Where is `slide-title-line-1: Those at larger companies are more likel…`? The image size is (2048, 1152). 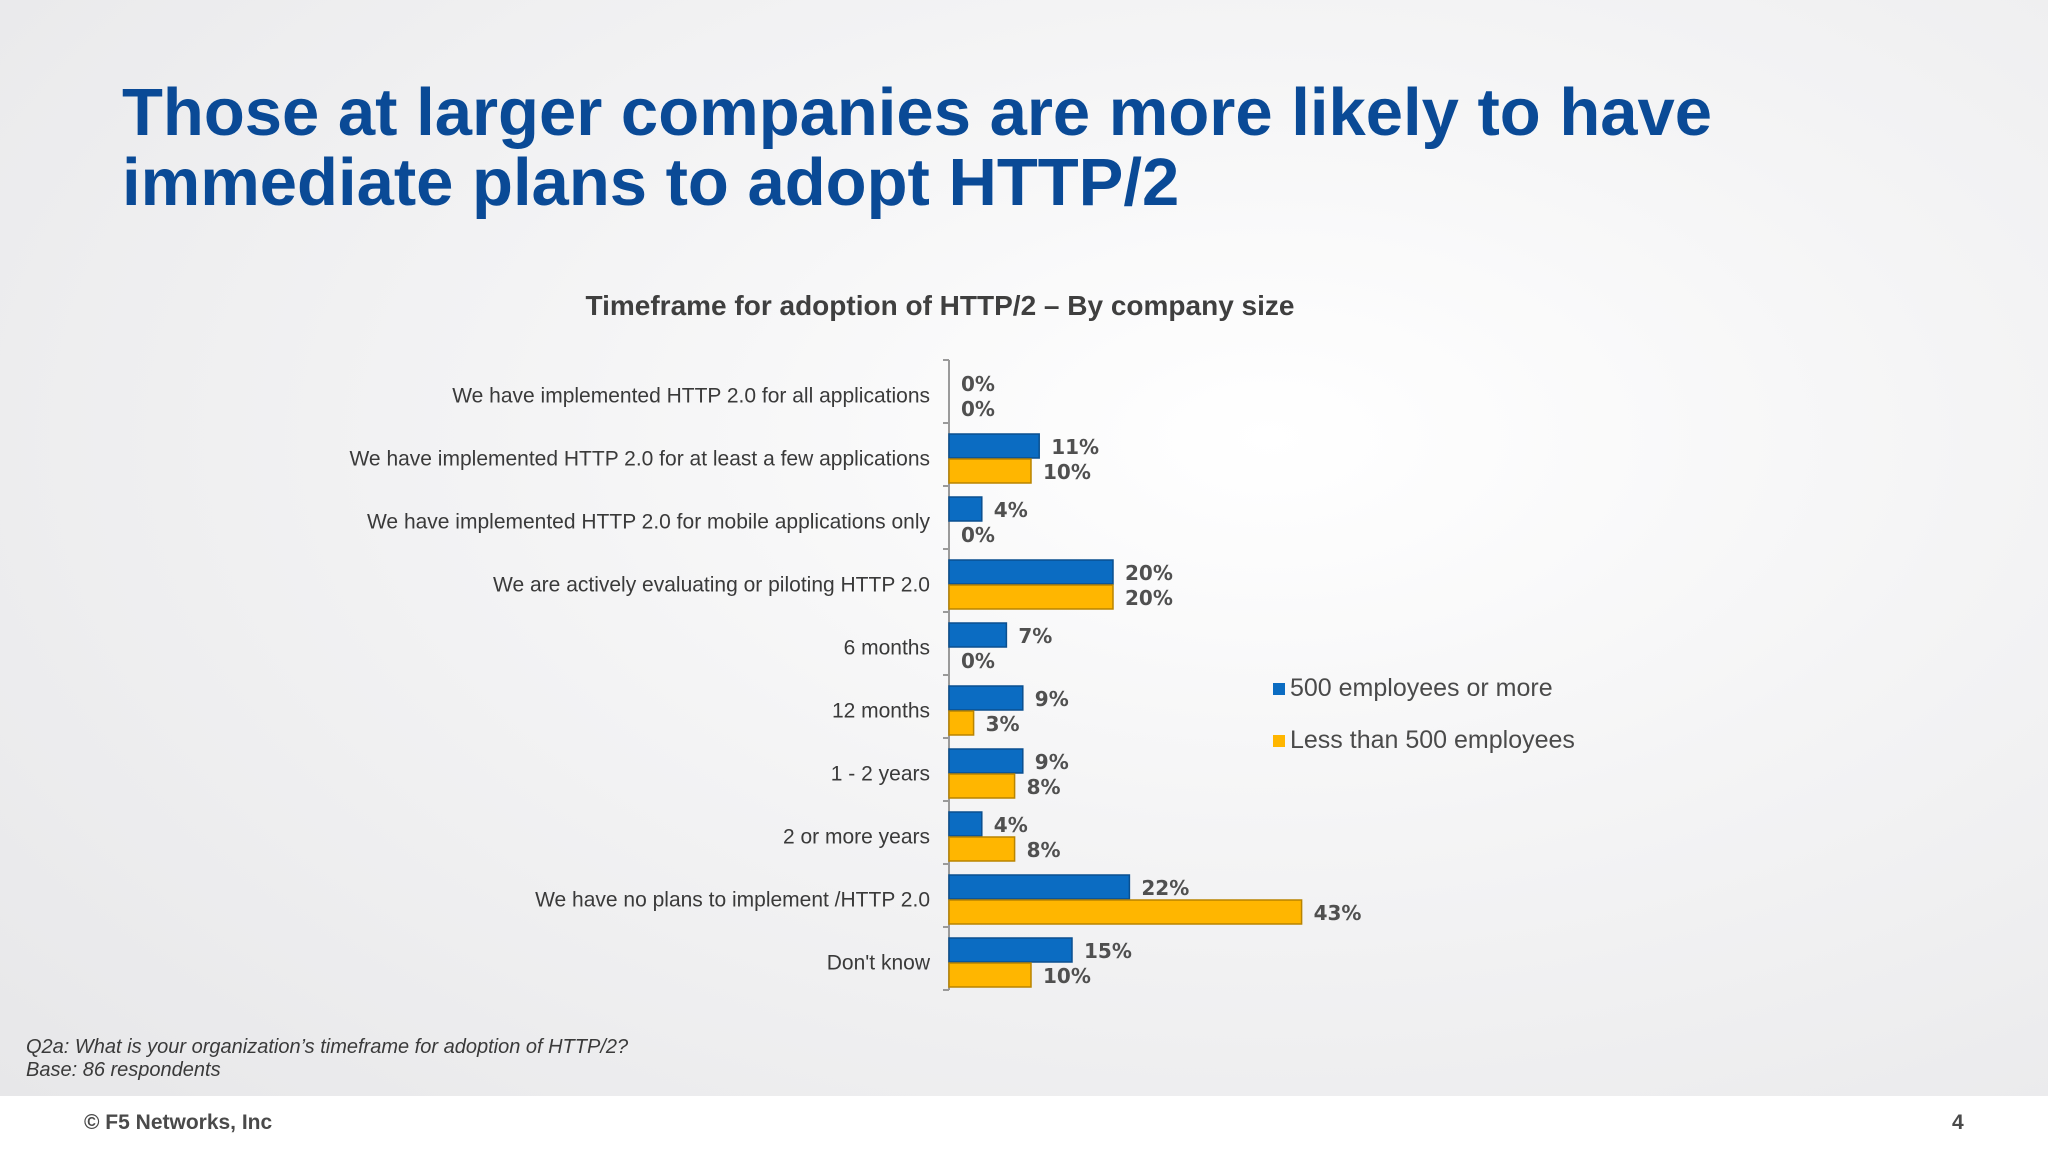
slide-title-line-1: Those at larger companies are more likel… is located at coordinates (917, 112).